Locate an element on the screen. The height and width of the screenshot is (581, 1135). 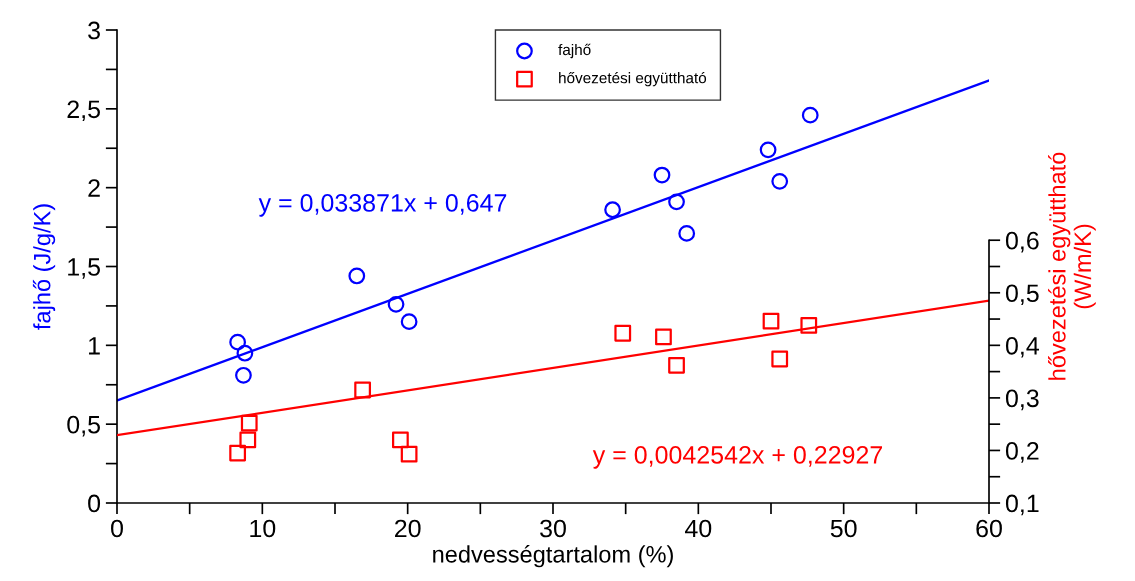
x-tick-label: 30 is located at coordinates (553, 528).